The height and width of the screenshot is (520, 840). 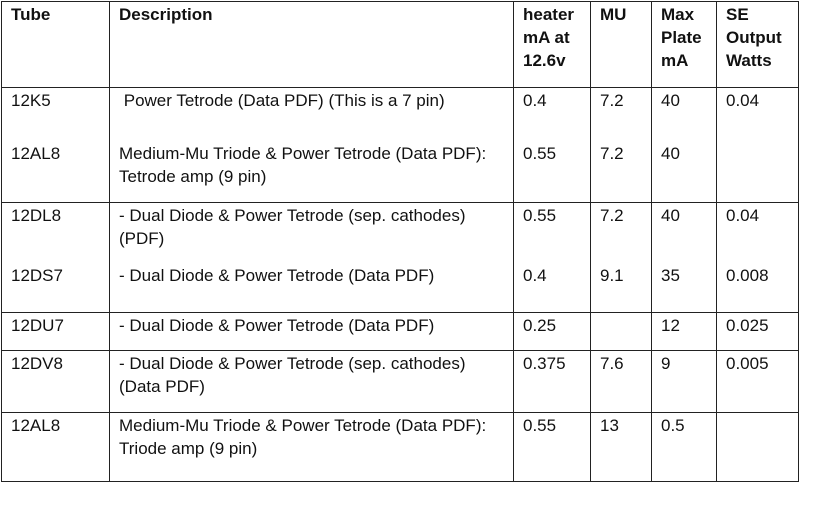 What do you see at coordinates (621, 447) in the screenshot?
I see `cell-mu: 13` at bounding box center [621, 447].